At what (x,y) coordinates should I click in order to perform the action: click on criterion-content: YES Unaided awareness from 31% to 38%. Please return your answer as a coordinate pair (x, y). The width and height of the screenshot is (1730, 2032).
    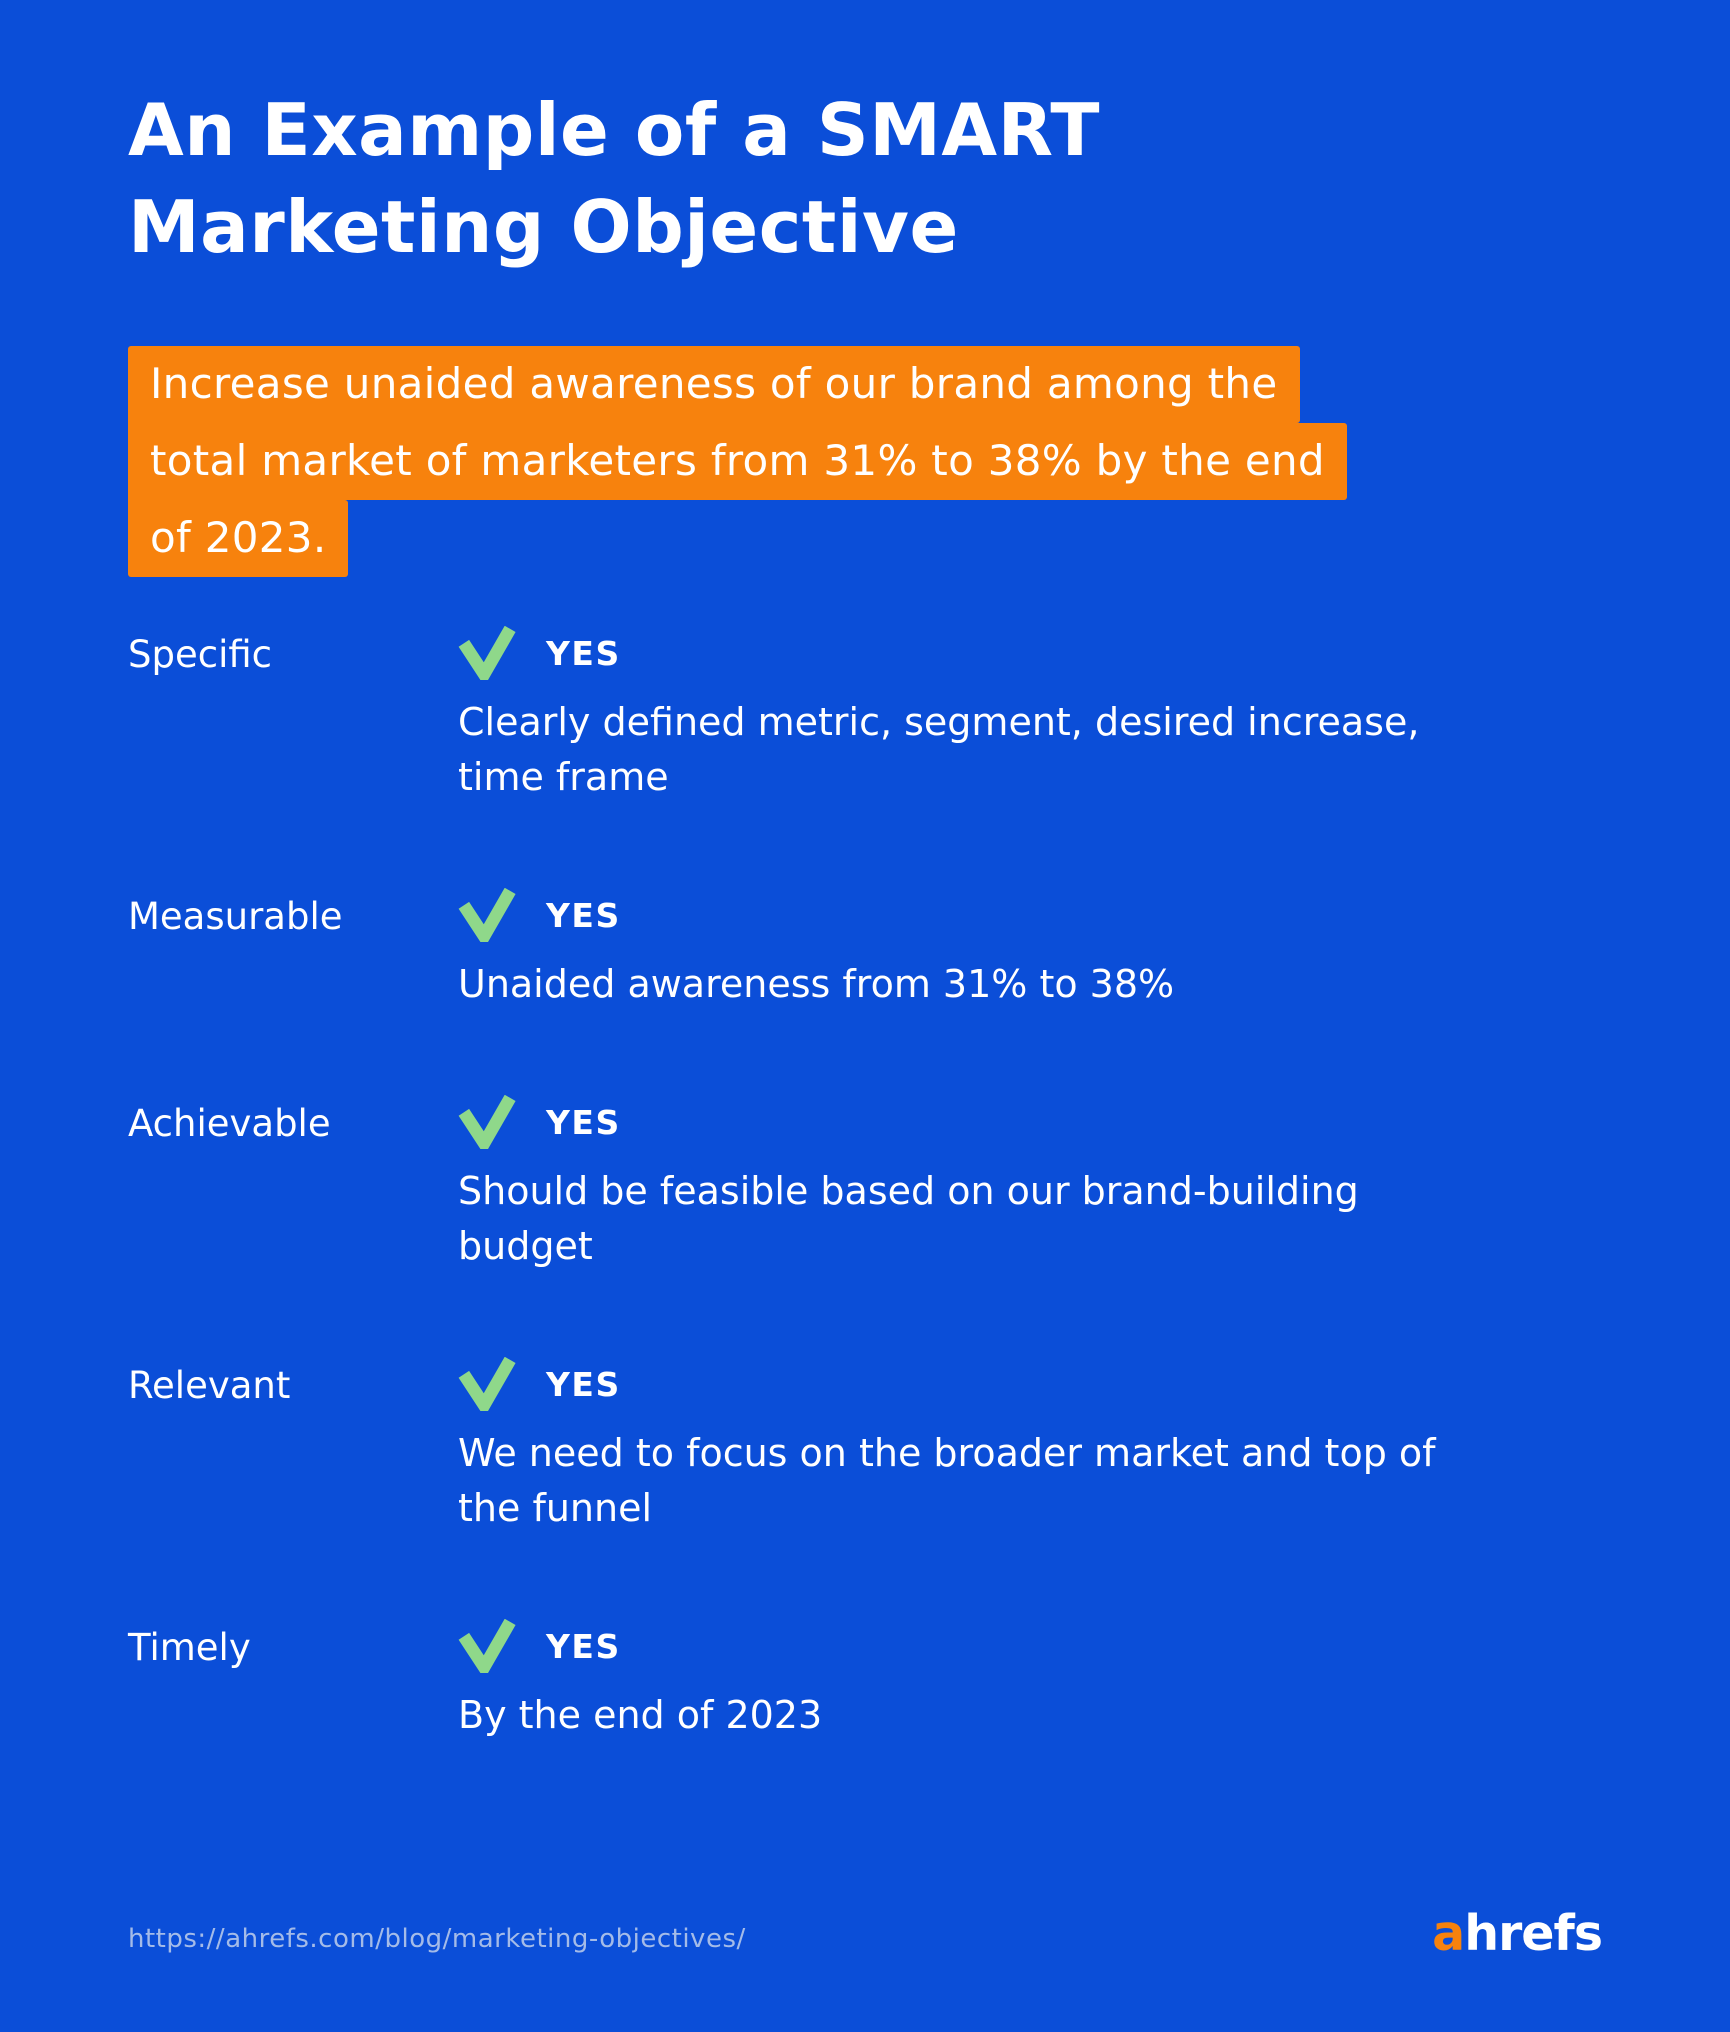
    Looking at the image, I should click on (1030, 949).